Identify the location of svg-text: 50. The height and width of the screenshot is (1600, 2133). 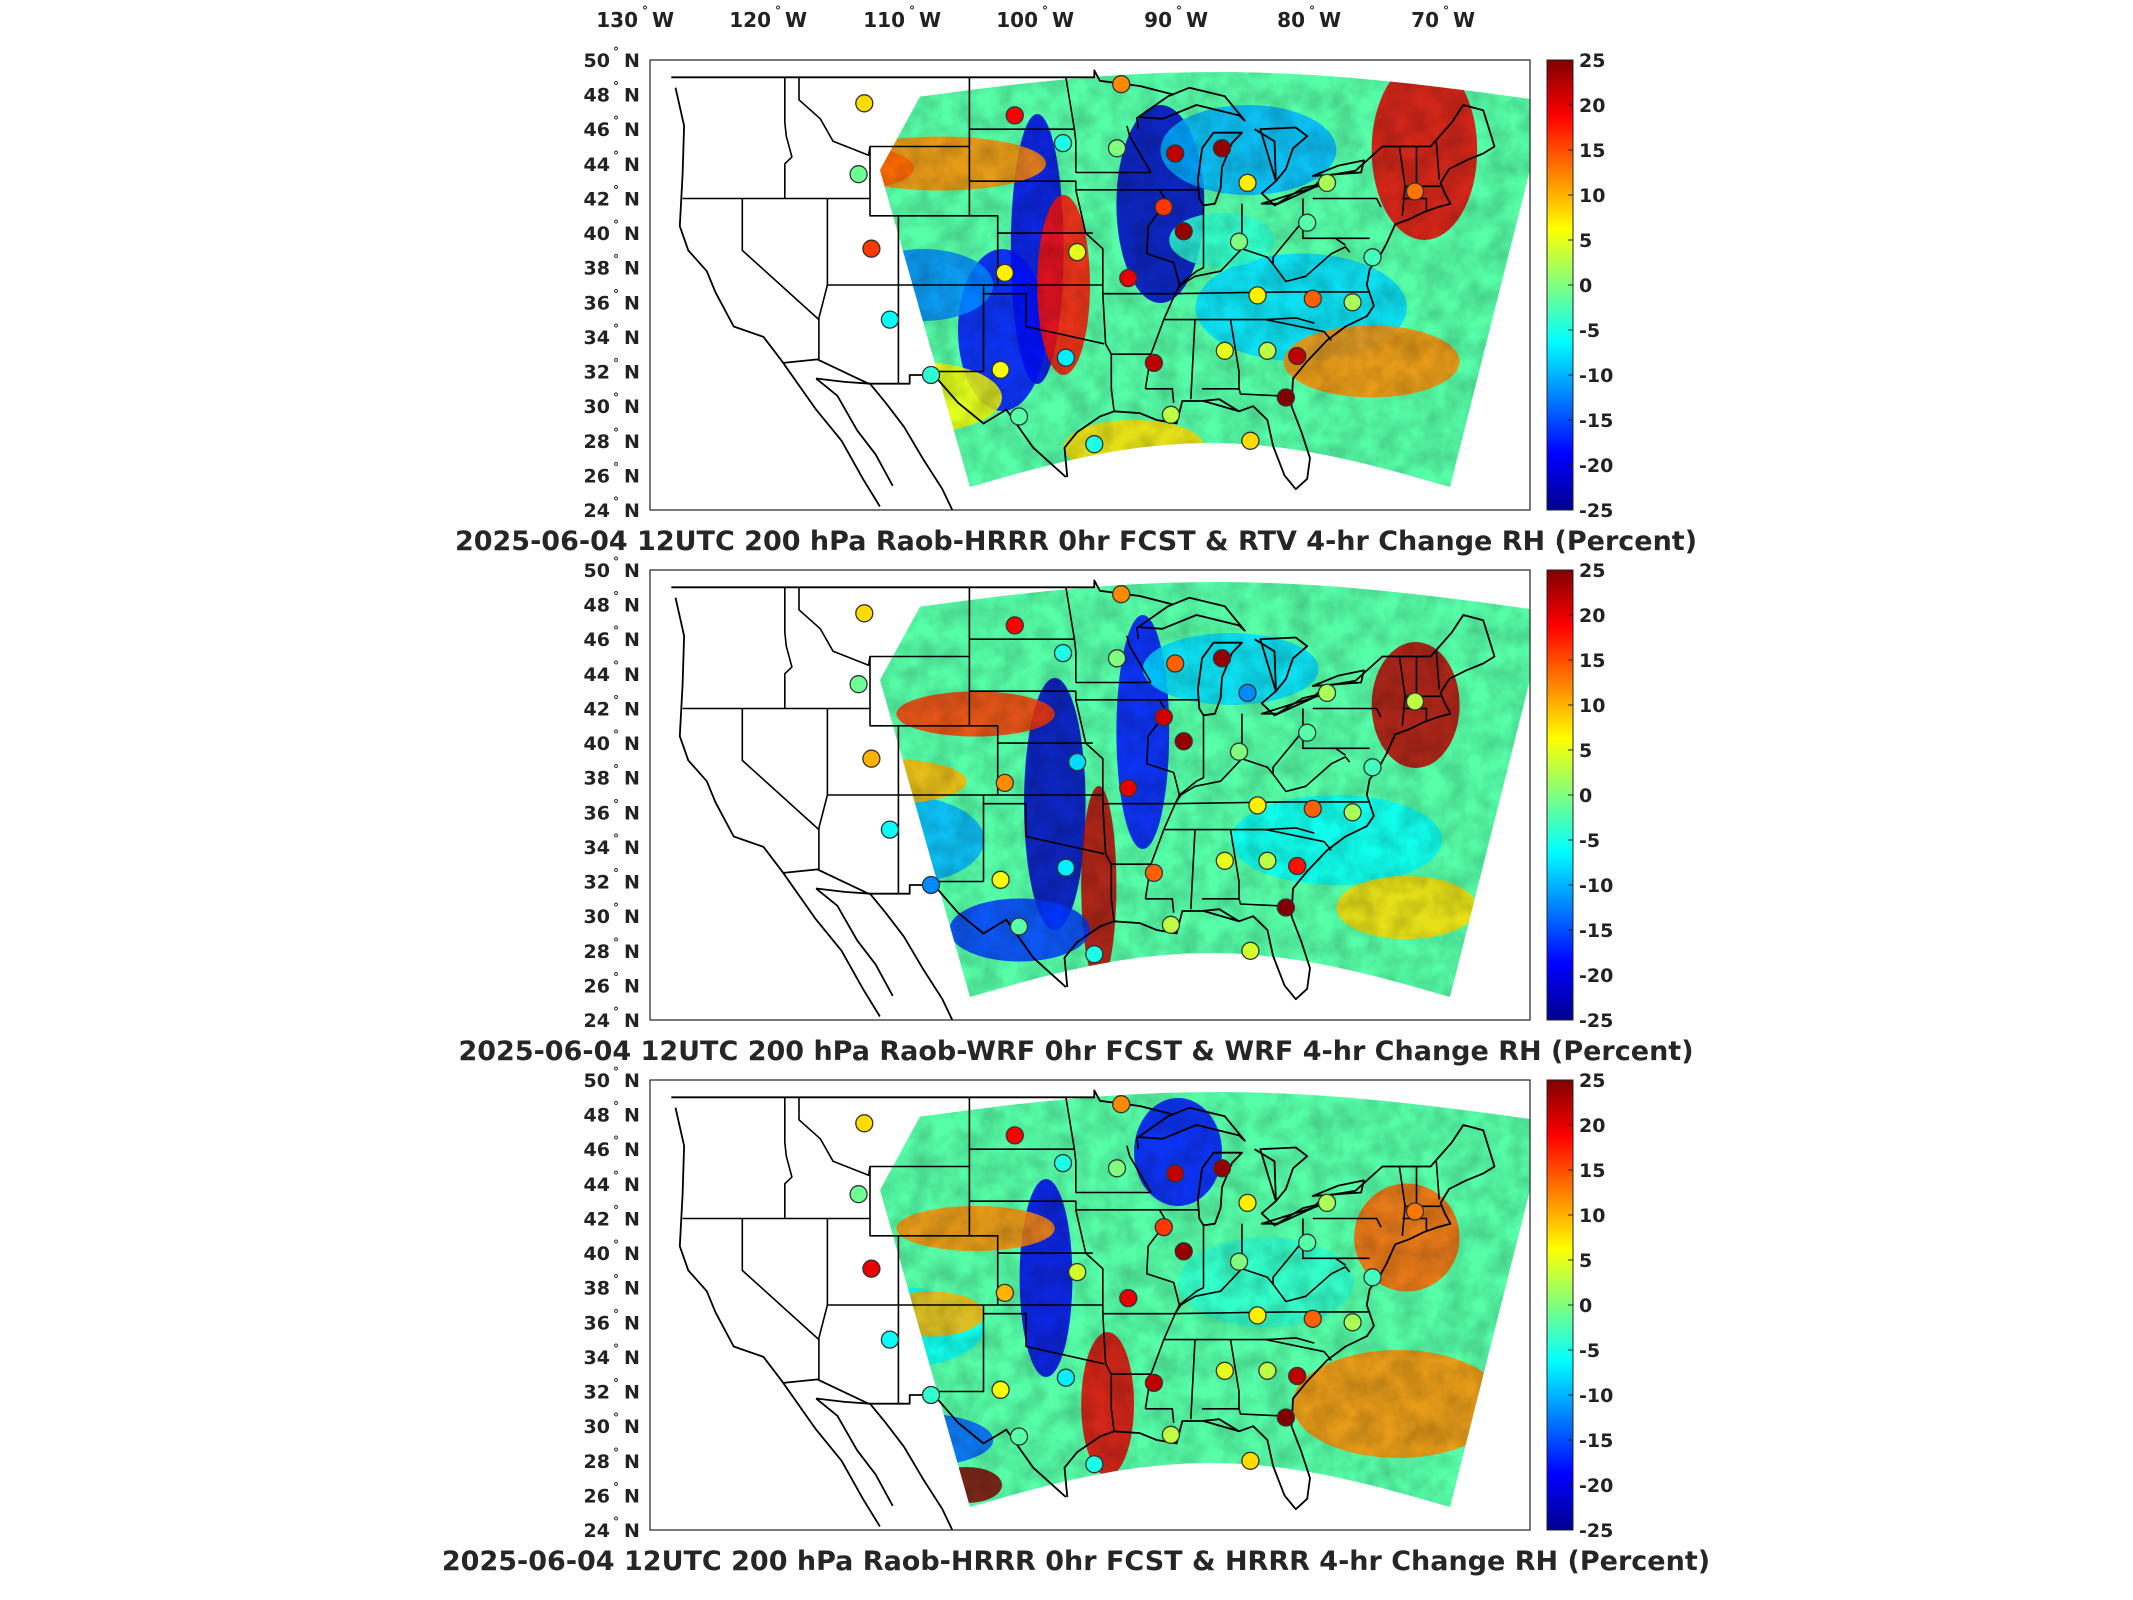
(597, 571).